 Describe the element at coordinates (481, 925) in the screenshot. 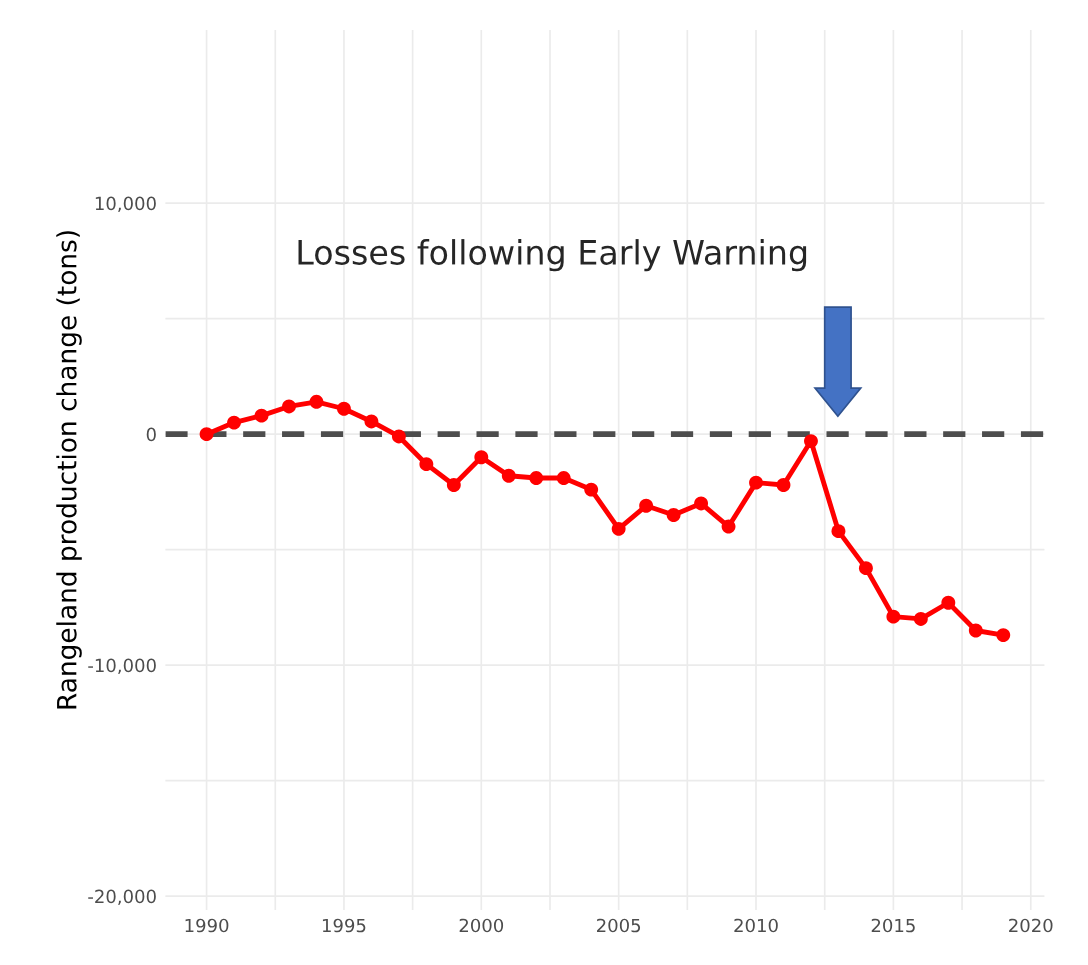

I see `x-tick-label: 2000` at that location.